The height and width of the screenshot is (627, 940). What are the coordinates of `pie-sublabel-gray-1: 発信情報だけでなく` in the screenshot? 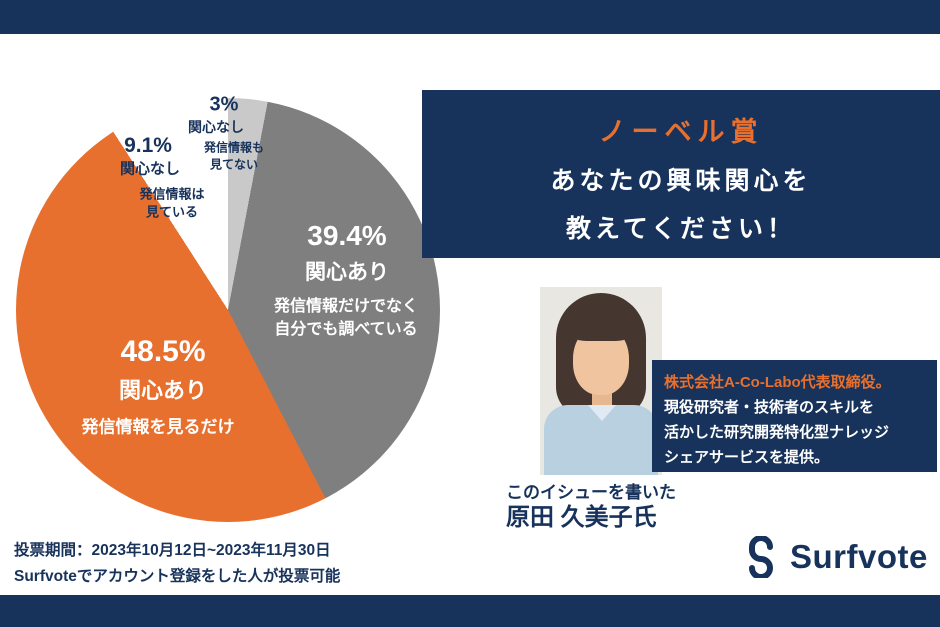 It's located at (346, 306).